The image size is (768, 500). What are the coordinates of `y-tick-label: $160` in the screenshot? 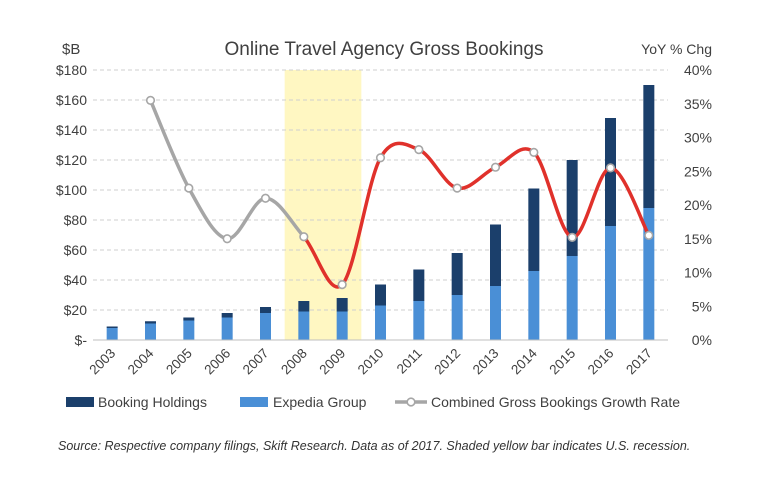 It's located at (71, 100).